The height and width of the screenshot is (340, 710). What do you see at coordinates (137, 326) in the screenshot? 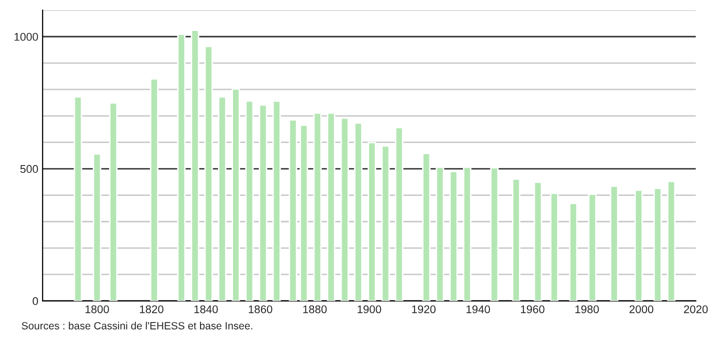
I see `source-note: Sources : base Cassini de l'EHESS et base Insee.` at bounding box center [137, 326].